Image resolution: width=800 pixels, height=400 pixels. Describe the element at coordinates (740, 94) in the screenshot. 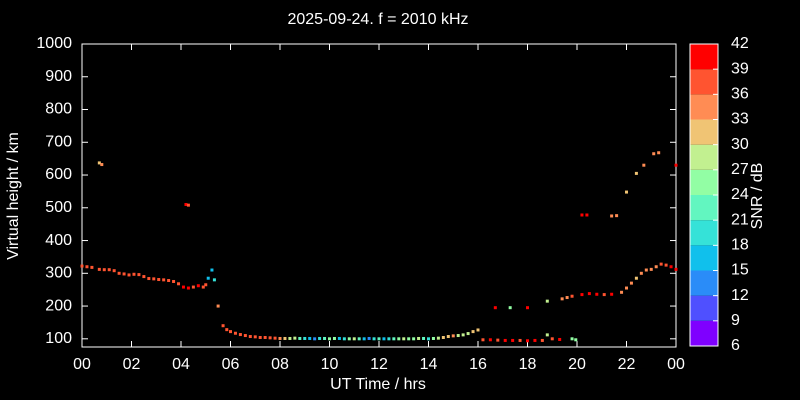

I see `colorbar-tick-label: 36` at that location.